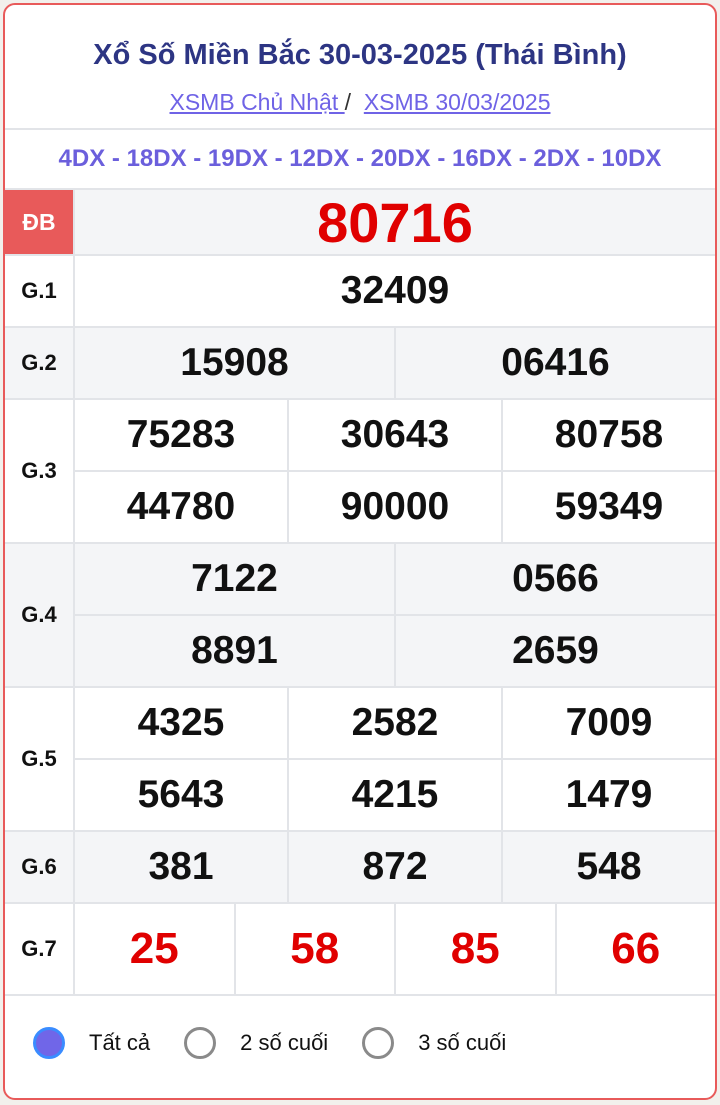 This screenshot has width=720, height=1105. I want to click on prize-label: G.2, so click(40, 363).